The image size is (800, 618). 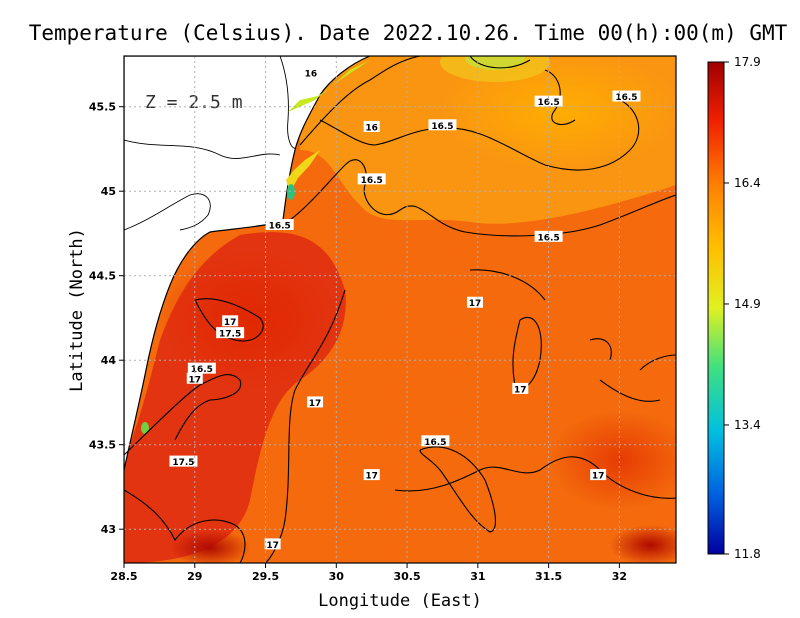 I want to click on x-tick-label: 31.5, so click(x=548, y=576).